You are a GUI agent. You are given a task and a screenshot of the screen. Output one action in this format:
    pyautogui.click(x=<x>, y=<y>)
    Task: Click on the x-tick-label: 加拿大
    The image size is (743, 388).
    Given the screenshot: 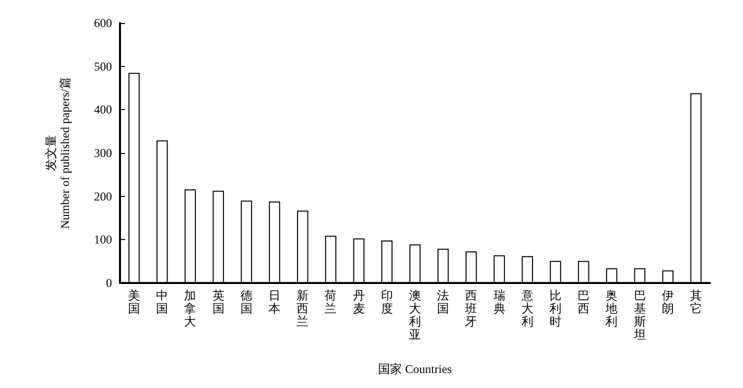 What is the action you would take?
    pyautogui.click(x=190, y=308)
    